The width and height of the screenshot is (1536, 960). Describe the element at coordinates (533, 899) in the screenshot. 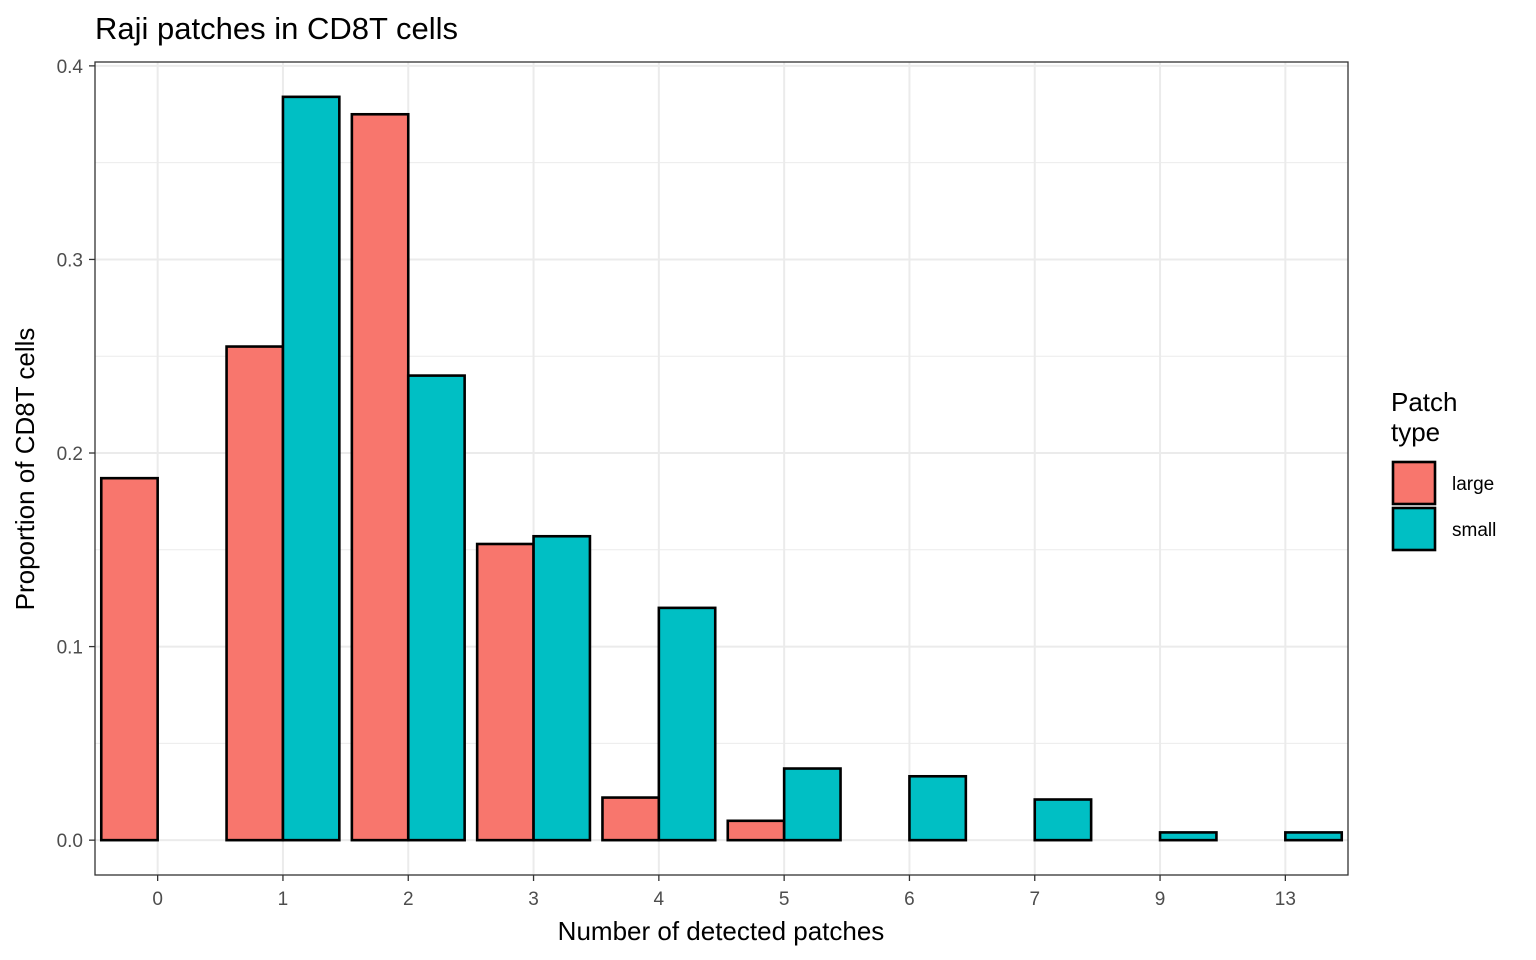

I see `x-tick-label: 3` at that location.